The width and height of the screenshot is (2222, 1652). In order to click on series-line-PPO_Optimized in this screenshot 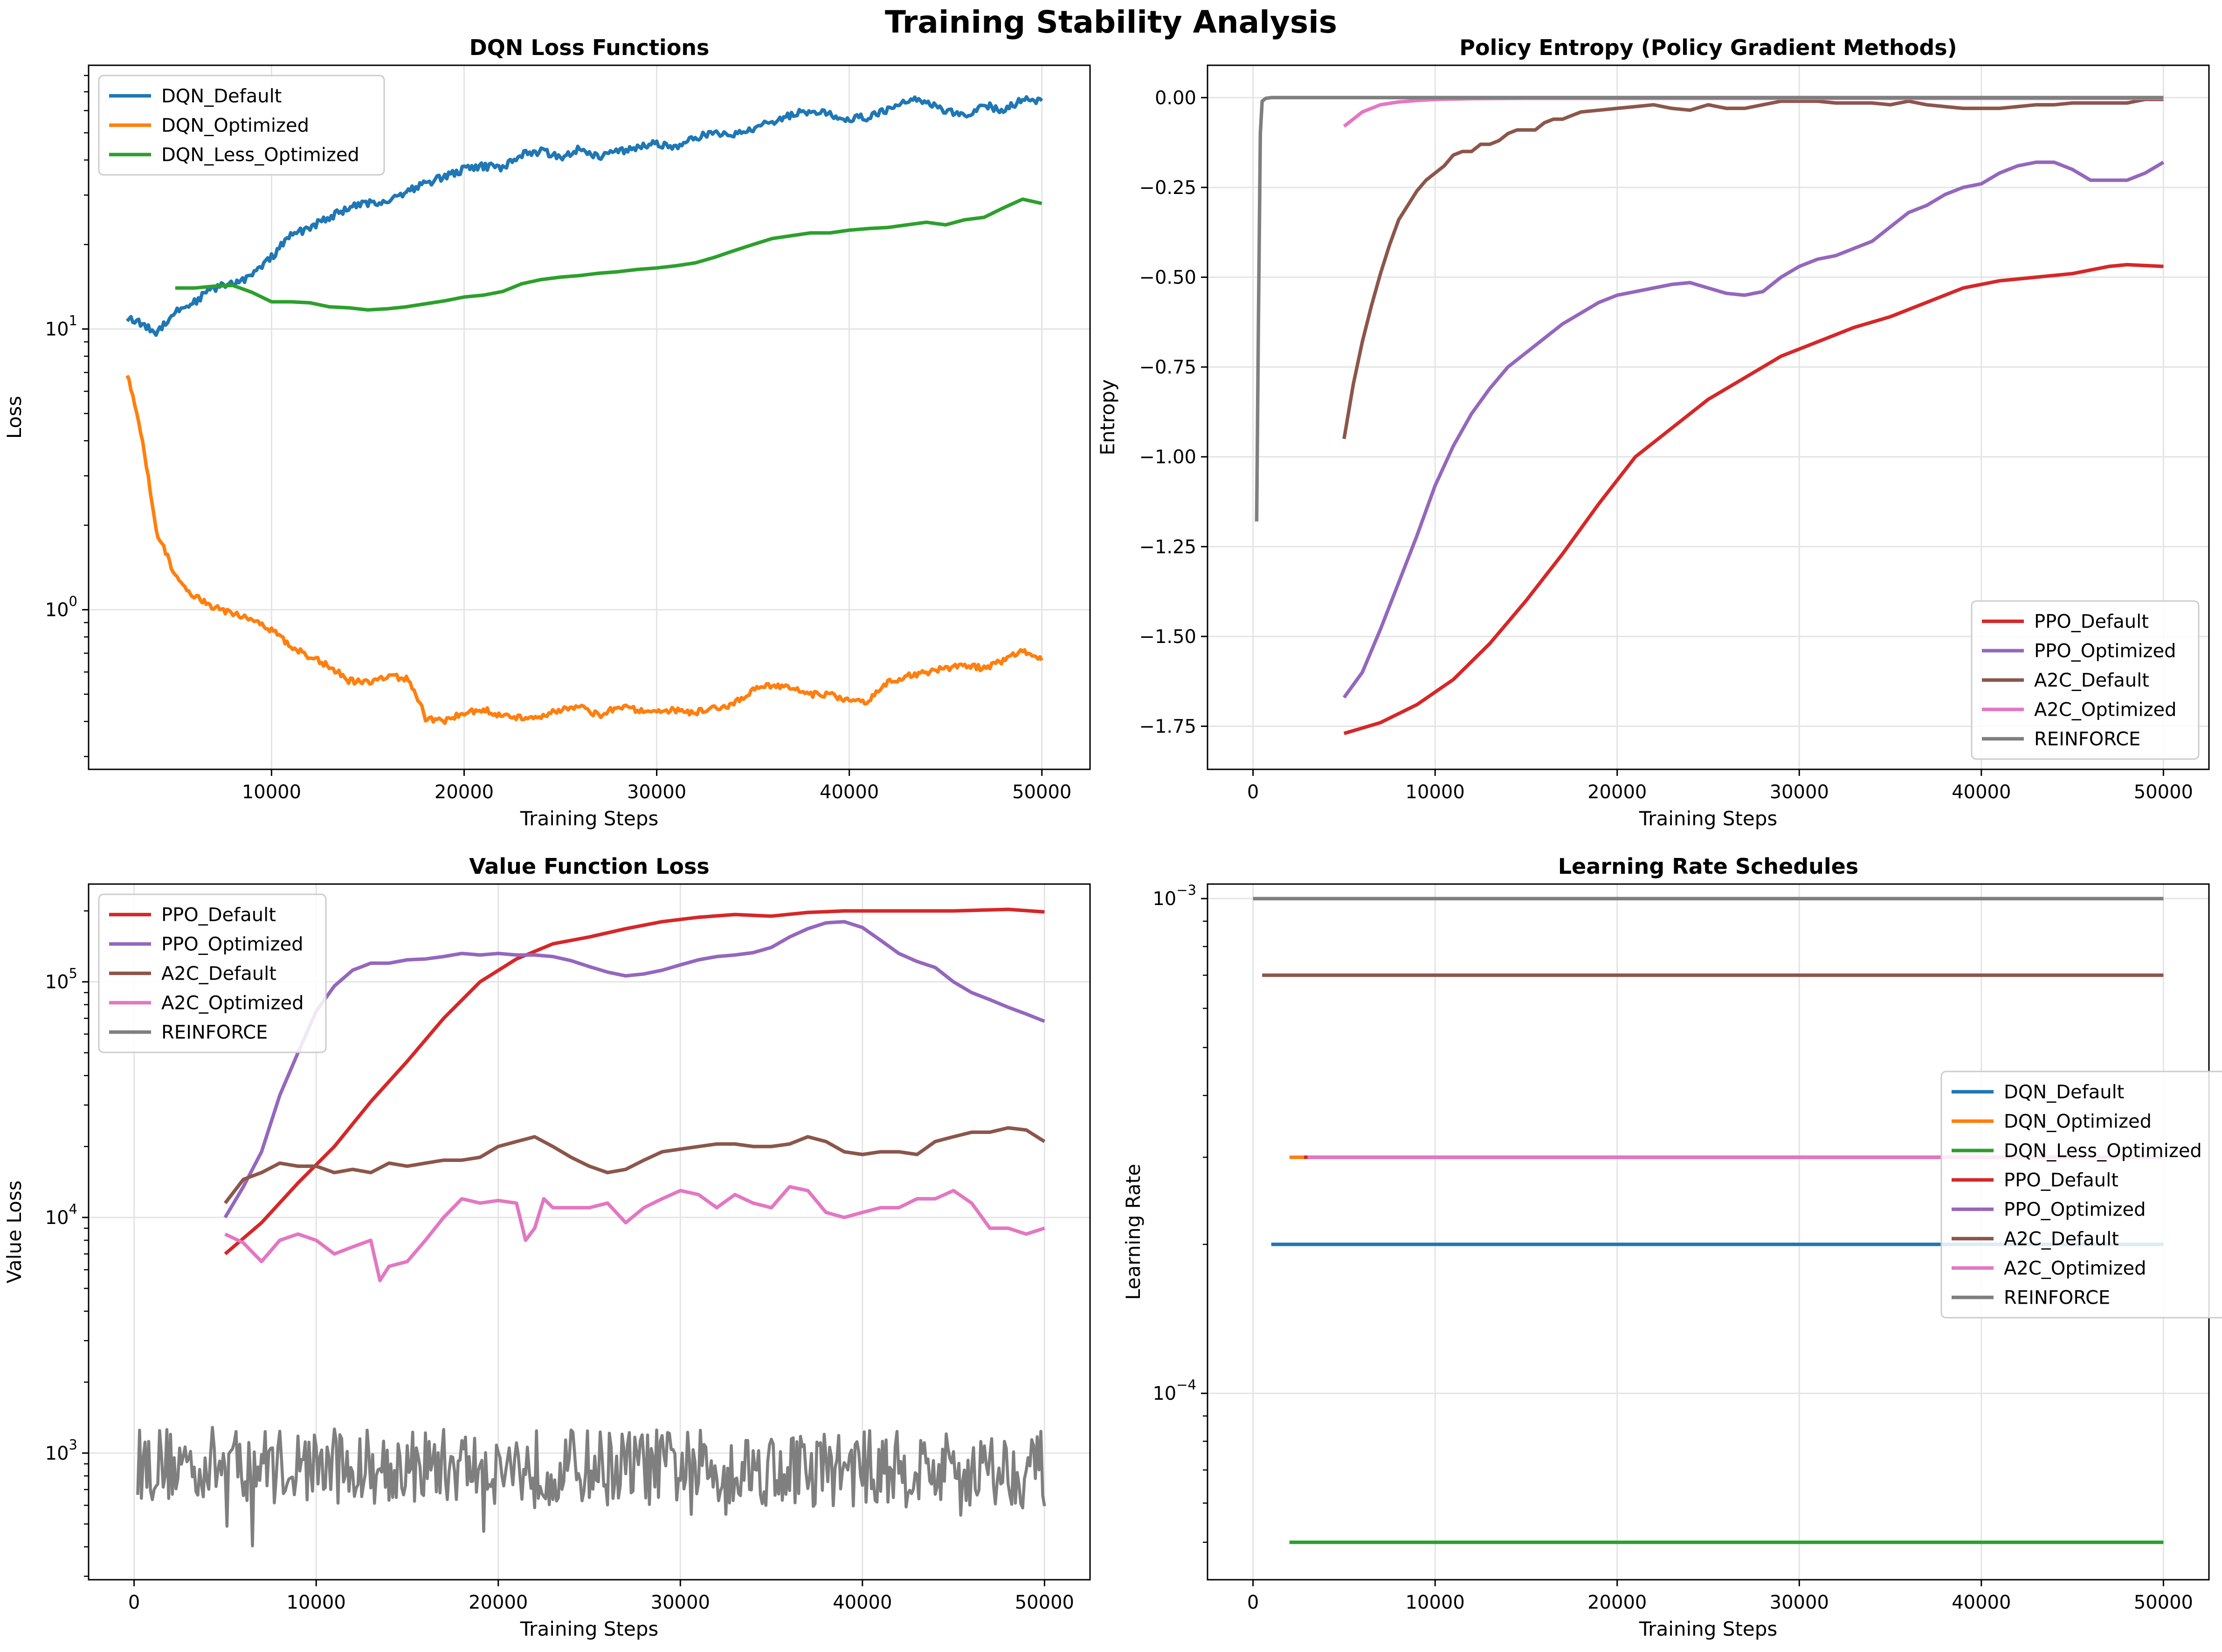, I will do `click(634, 1068)`.